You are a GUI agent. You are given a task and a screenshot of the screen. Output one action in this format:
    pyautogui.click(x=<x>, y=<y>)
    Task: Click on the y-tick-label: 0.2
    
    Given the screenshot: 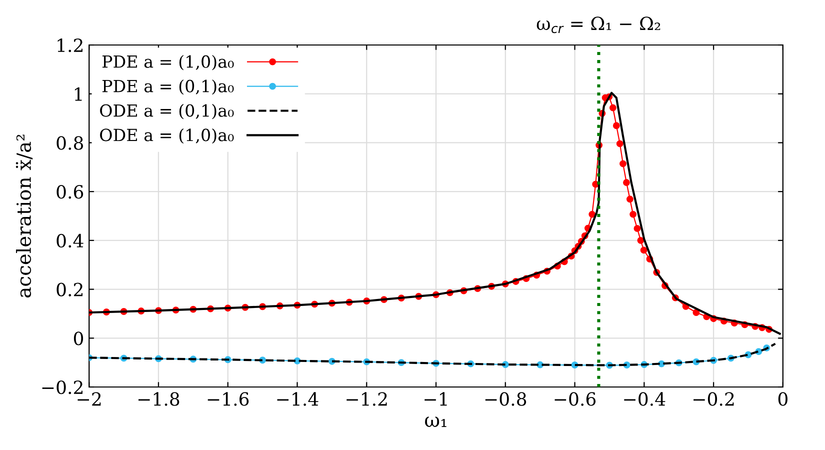 What is the action you would take?
    pyautogui.click(x=69, y=289)
    